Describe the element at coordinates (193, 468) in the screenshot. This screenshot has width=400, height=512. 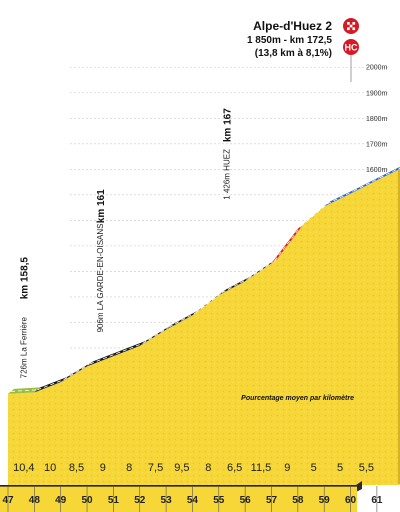
I see `gradient-labels: 10,4 10 8,5 9 8 7,5 9,5 8 6,5 11,5 9 5 5 5,5` at that location.